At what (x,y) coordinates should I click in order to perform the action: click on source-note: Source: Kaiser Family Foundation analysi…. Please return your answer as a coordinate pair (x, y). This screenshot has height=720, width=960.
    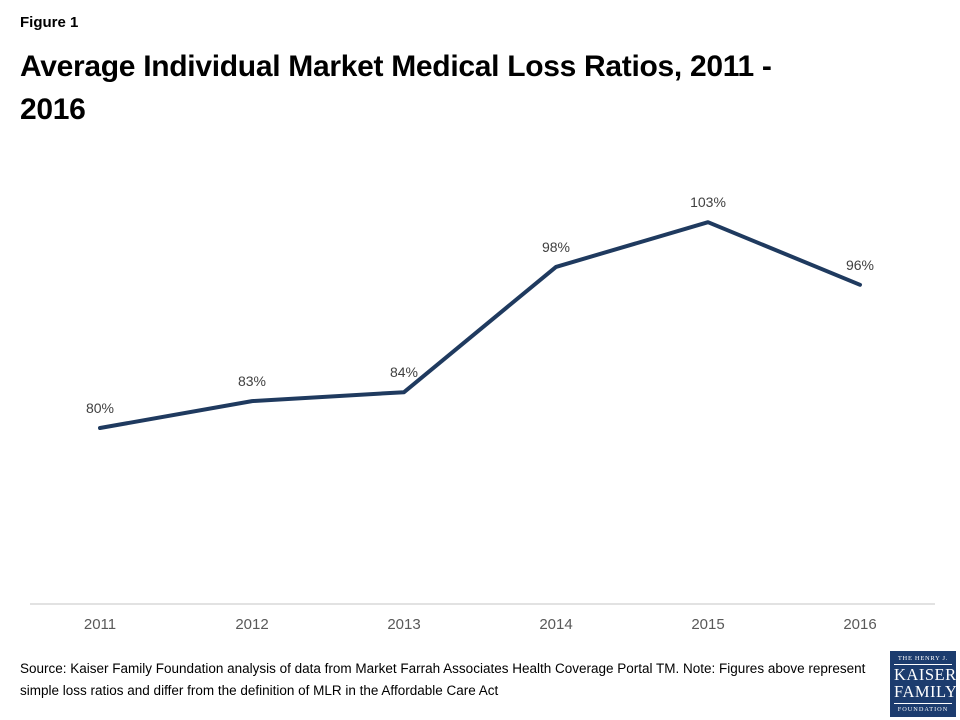
    Looking at the image, I should click on (443, 679).